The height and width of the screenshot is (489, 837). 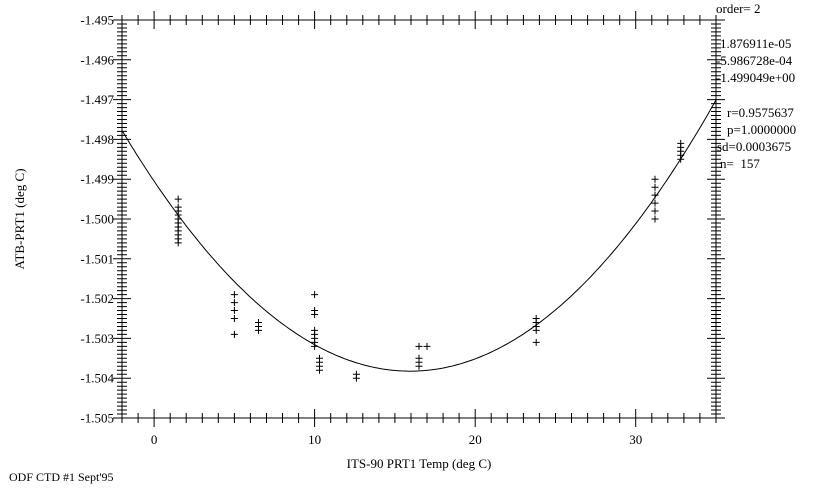 I want to click on footer-label: ODF CTD #1 Sept'95, so click(x=61, y=477).